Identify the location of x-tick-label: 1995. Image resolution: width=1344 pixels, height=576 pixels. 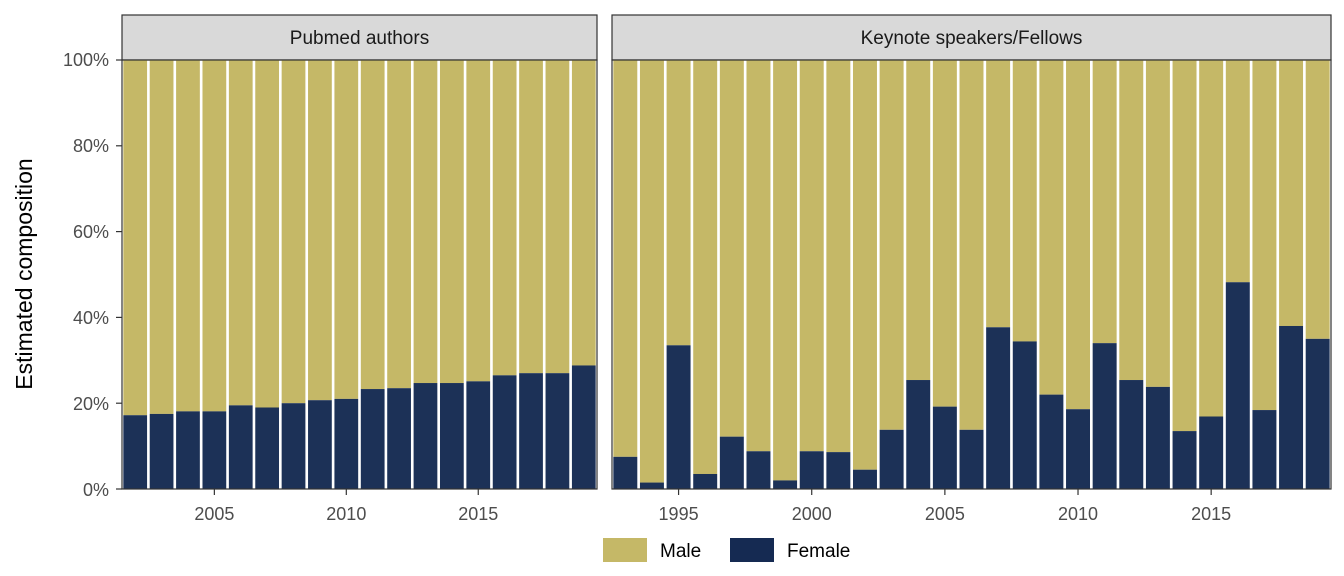
(679, 514).